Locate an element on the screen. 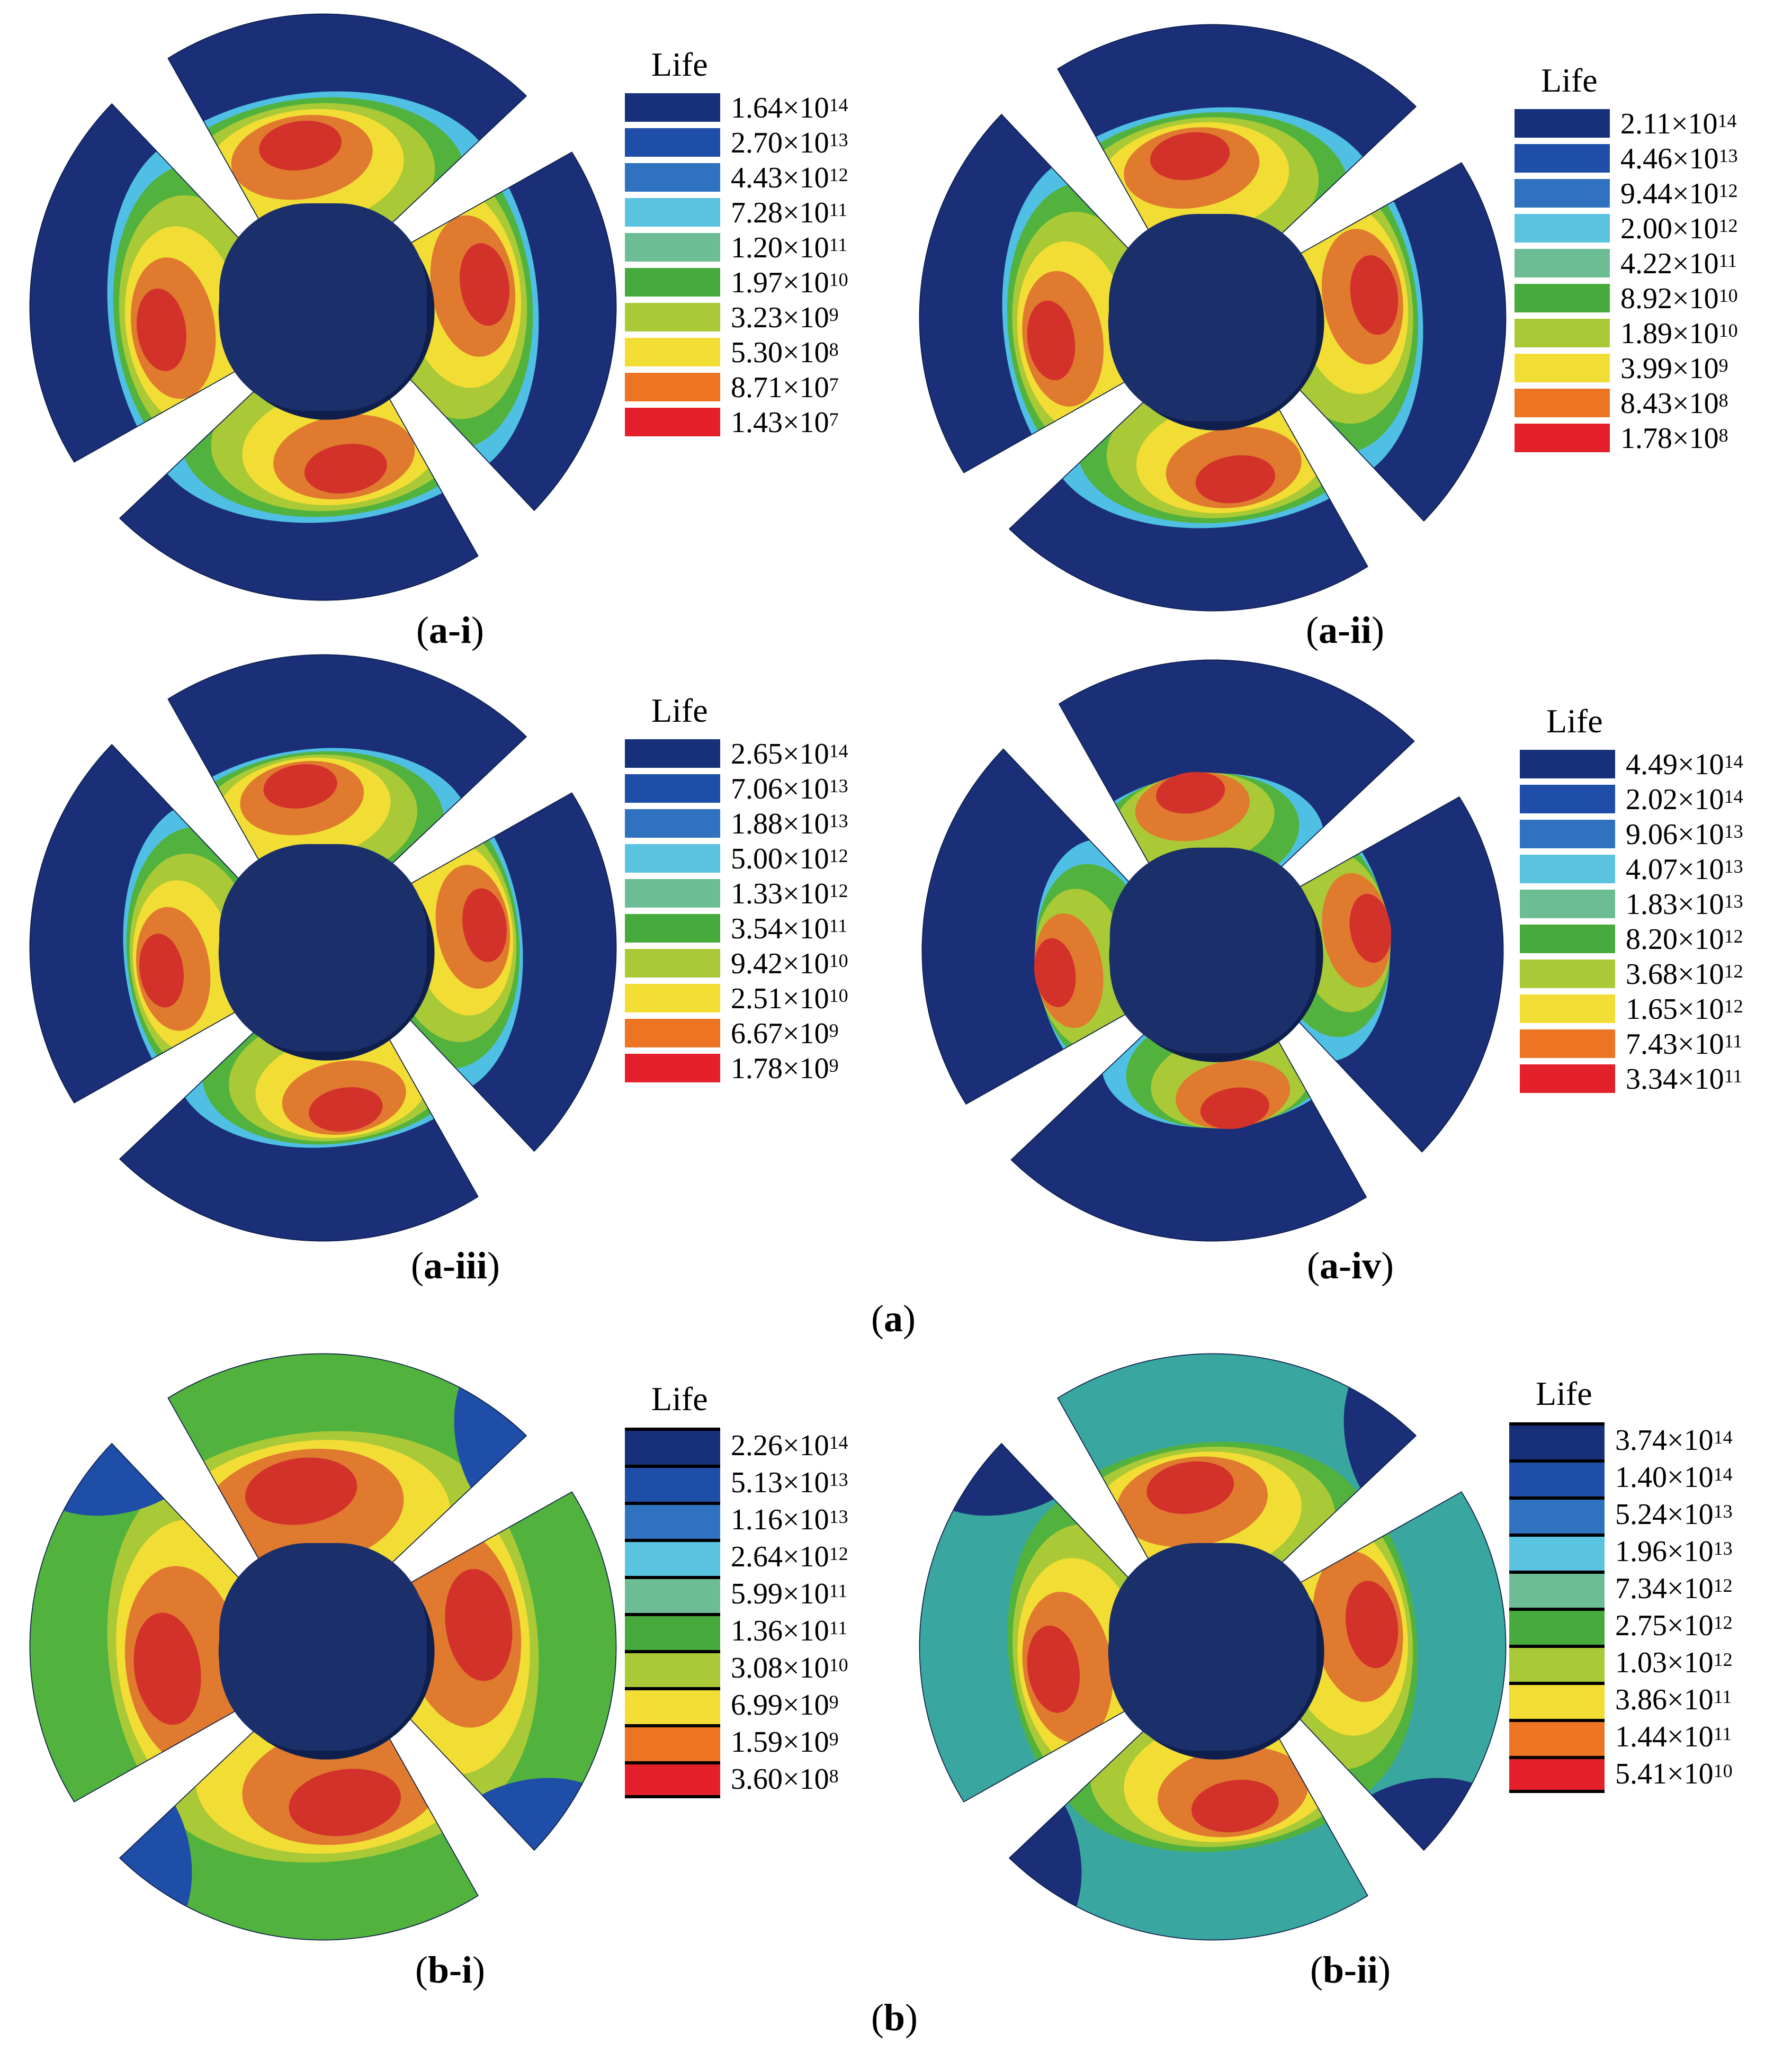  legend-value: 2.02×10¹⁴ is located at coordinates (1684, 800).